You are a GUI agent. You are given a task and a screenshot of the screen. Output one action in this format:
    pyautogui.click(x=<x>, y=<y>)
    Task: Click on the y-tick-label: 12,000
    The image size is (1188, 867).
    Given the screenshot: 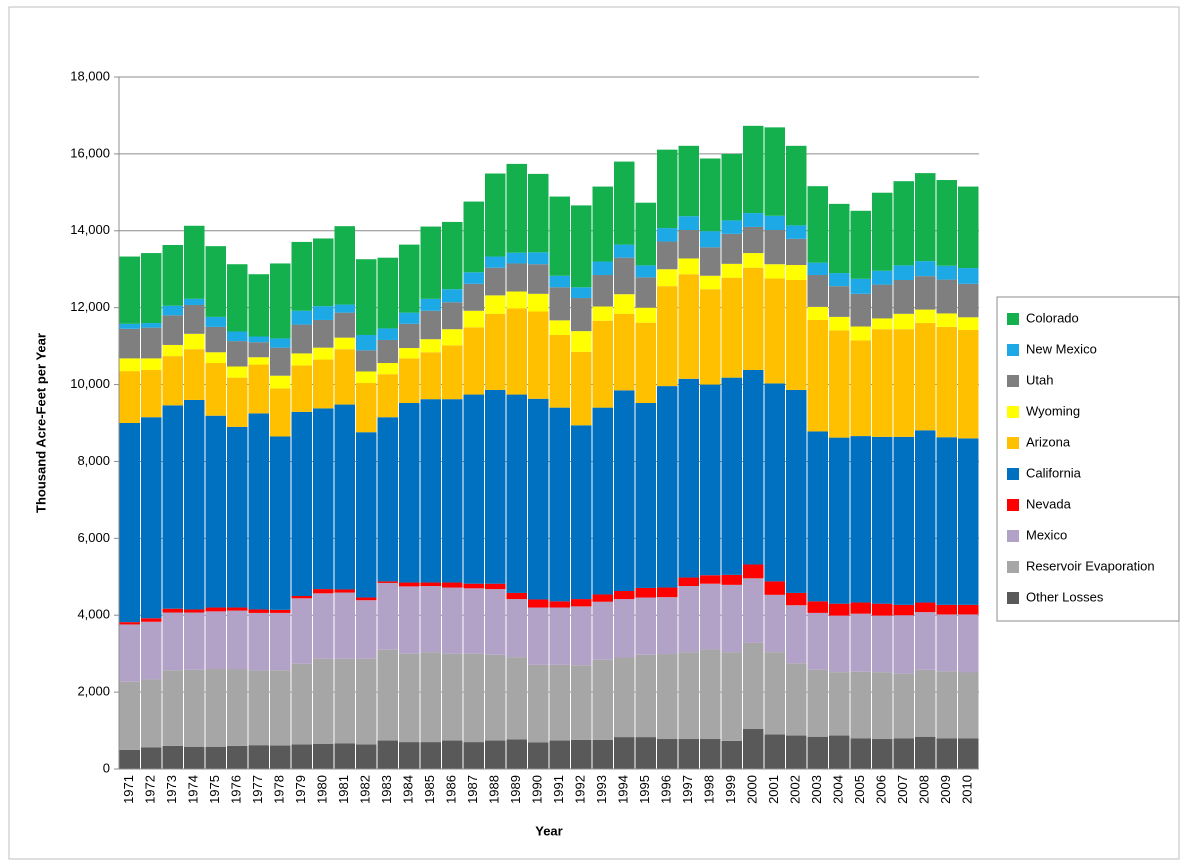 What is the action you would take?
    pyautogui.click(x=90, y=306)
    